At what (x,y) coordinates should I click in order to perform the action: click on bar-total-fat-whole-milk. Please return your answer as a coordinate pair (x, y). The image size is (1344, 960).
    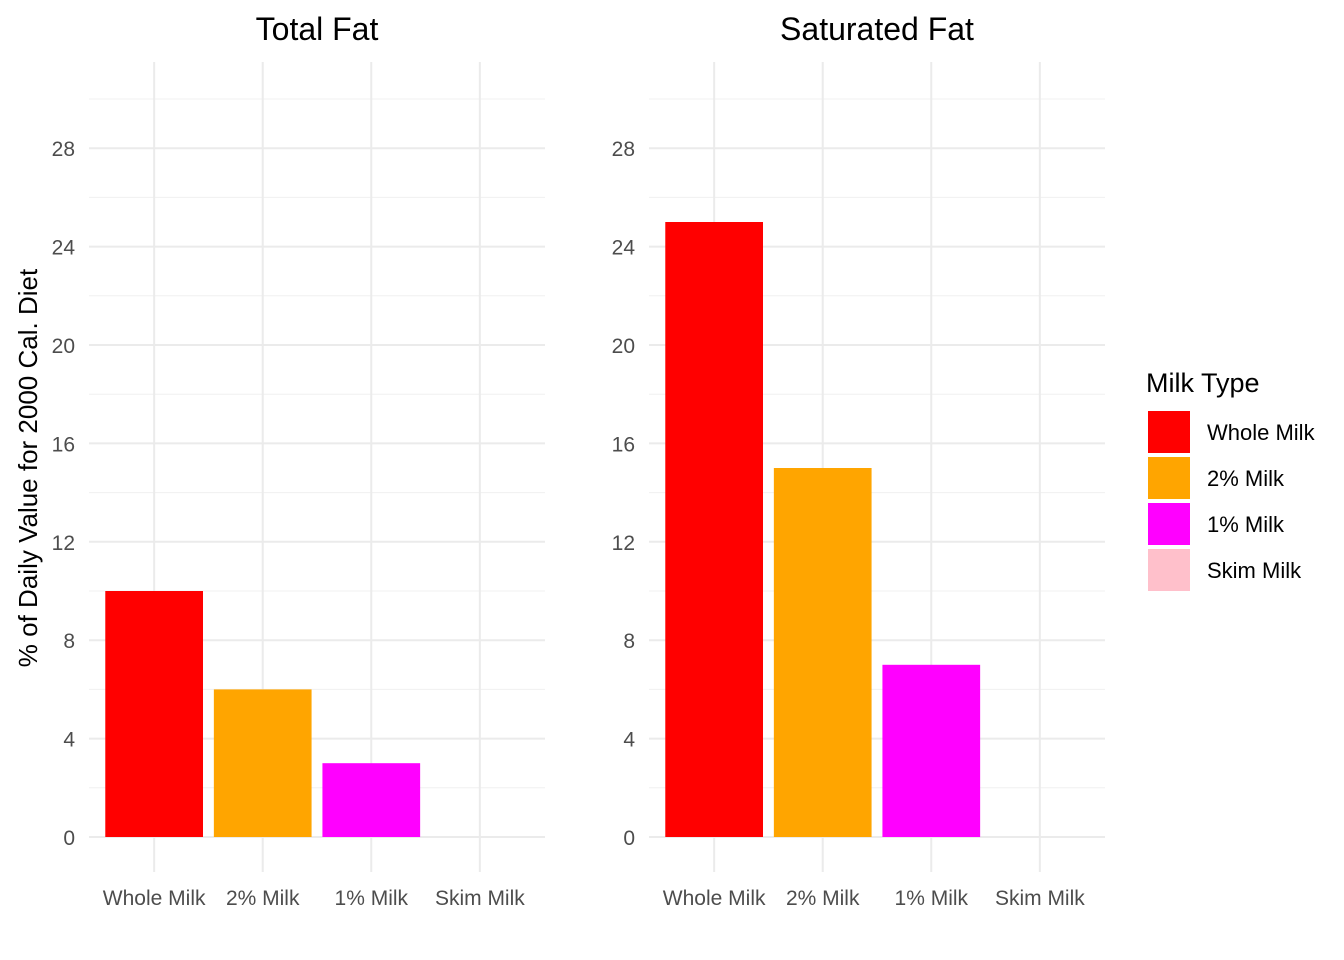
    Looking at the image, I should click on (154, 714).